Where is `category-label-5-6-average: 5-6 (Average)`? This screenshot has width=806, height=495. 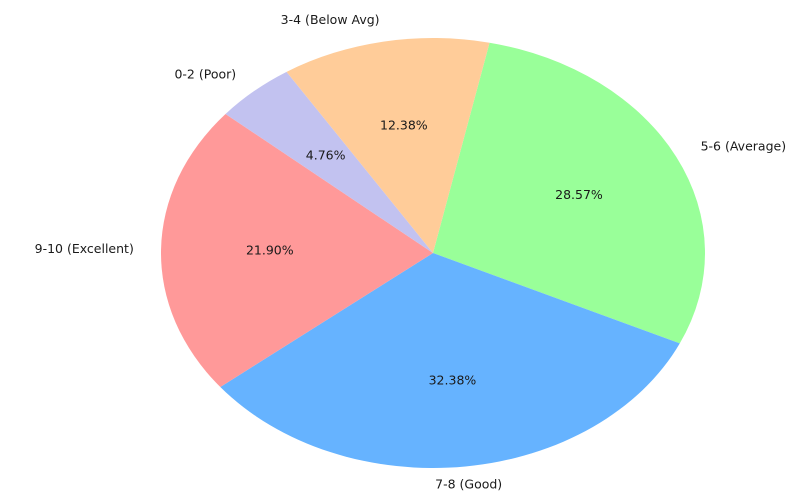 category-label-5-6-average: 5-6 (Average) is located at coordinates (743, 146).